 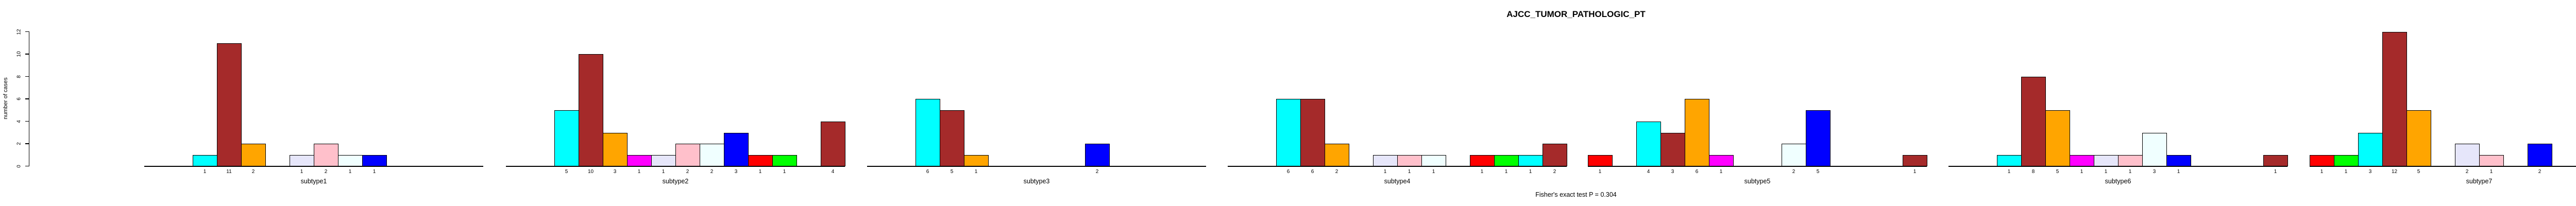 I want to click on bar-subtype7-T2A1, so click(x=2491, y=161).